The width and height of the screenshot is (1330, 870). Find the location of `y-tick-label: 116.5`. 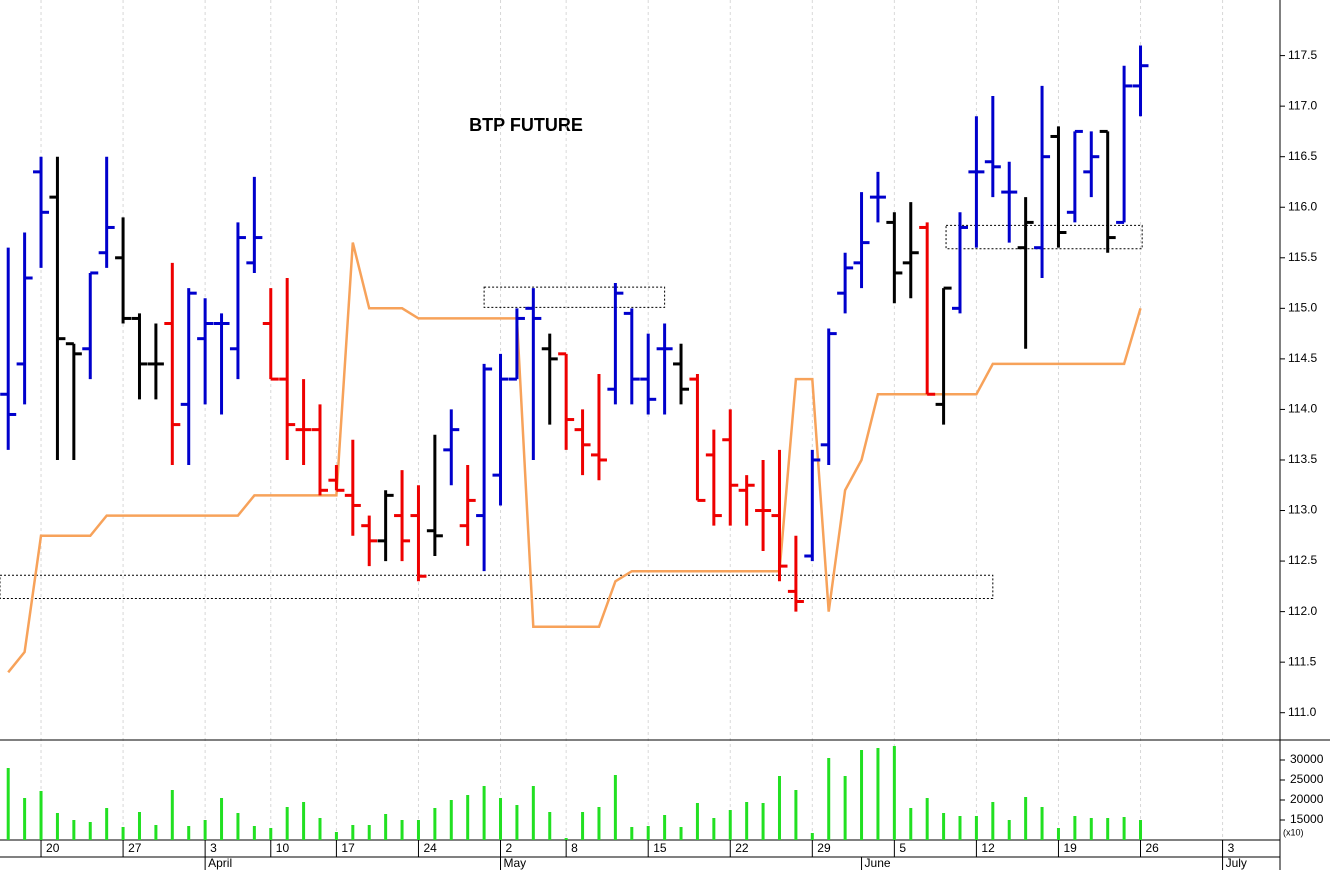

y-tick-label: 116.5 is located at coordinates (1302, 156).